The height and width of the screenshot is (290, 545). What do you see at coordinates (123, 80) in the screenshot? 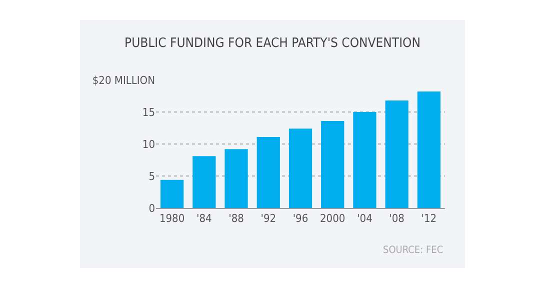
I see `y-tick-label: $20 MILLION` at bounding box center [123, 80].